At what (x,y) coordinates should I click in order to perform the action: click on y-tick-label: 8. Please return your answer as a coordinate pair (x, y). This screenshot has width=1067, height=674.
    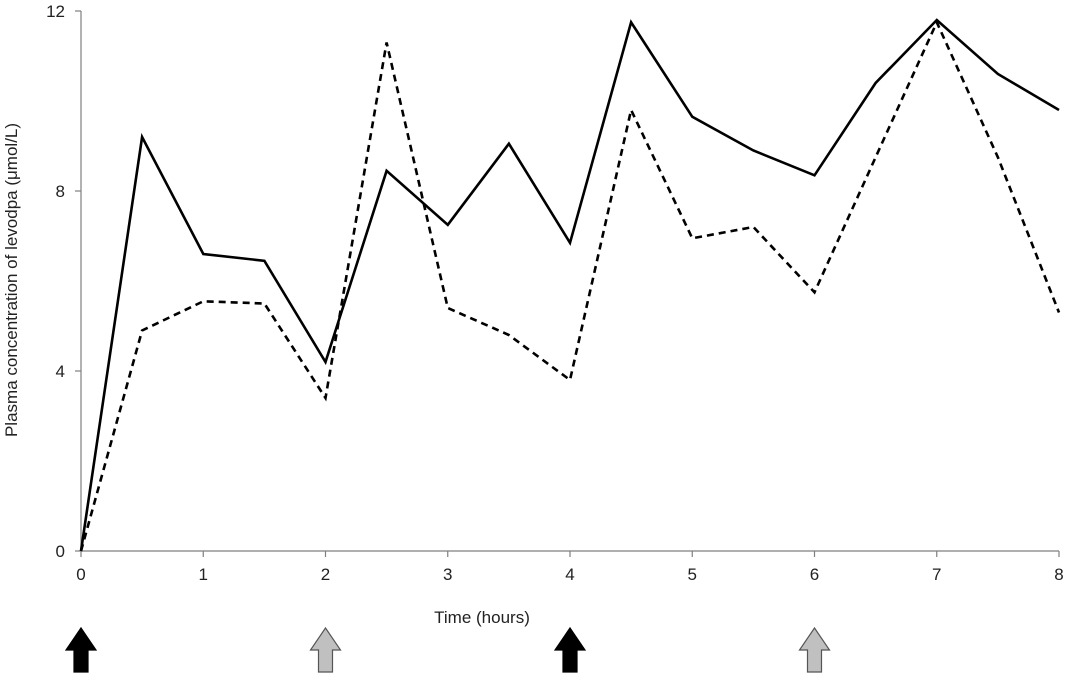
    Looking at the image, I should click on (60, 191).